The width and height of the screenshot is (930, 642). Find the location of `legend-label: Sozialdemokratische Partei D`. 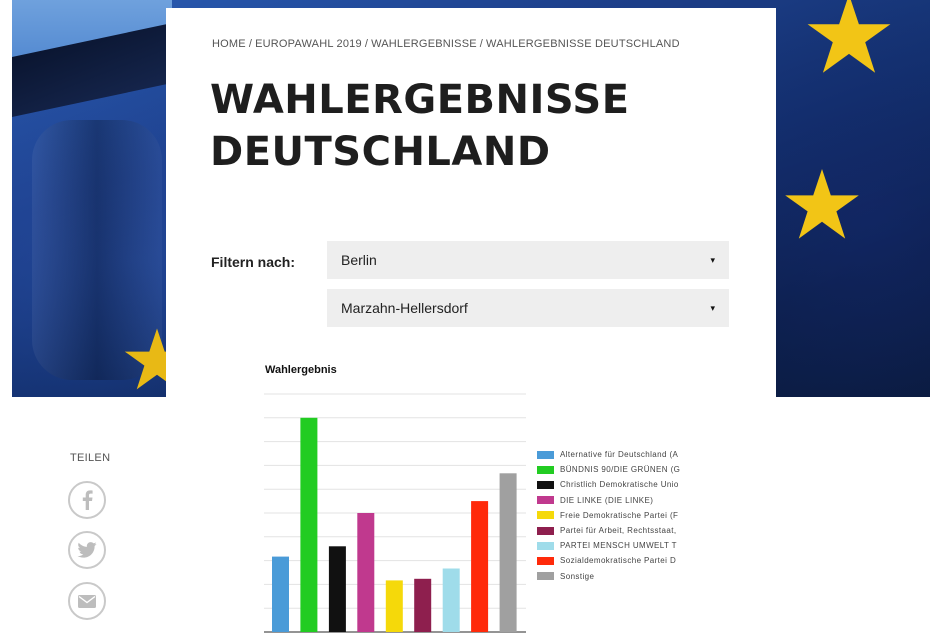

legend-label: Sozialdemokratische Partei D is located at coordinates (618, 561).